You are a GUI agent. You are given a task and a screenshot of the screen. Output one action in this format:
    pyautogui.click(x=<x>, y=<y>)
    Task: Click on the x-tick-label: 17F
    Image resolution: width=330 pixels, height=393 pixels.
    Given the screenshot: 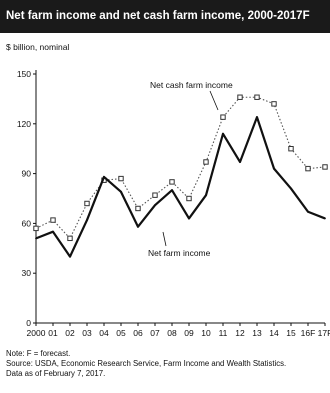 What is the action you would take?
    pyautogui.click(x=324, y=333)
    